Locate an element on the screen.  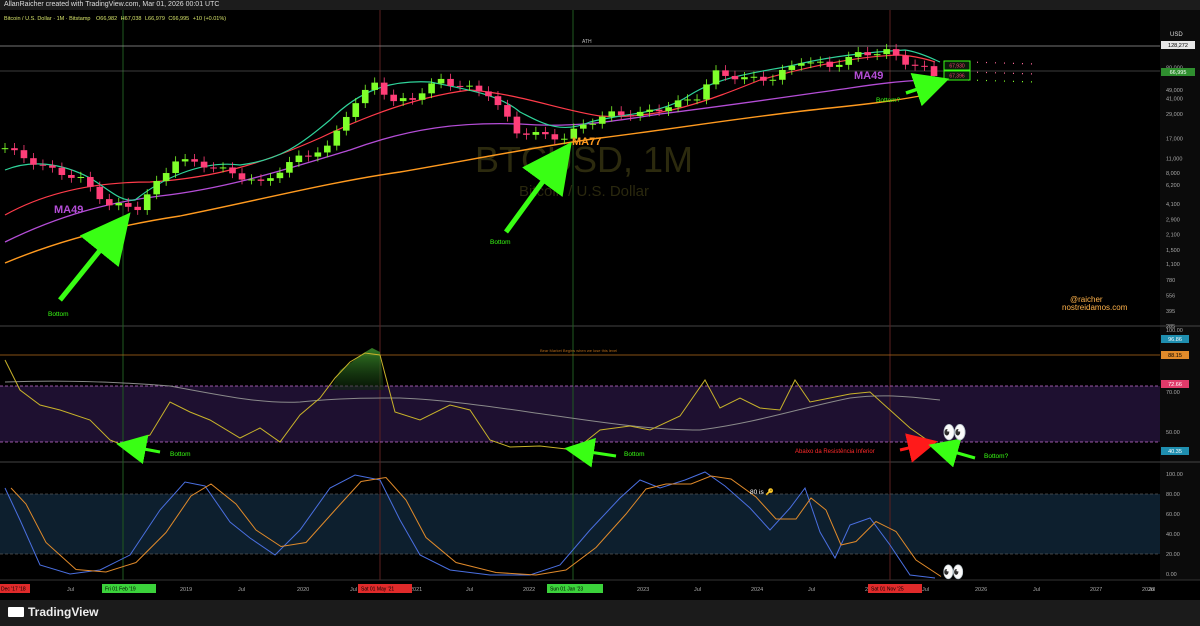
rsi-tick-labels: 100.00 70.00 50.00 is located at coordinates (1174, 382).